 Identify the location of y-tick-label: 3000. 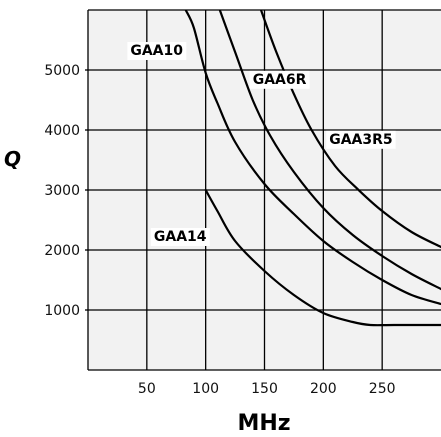
(62, 191).